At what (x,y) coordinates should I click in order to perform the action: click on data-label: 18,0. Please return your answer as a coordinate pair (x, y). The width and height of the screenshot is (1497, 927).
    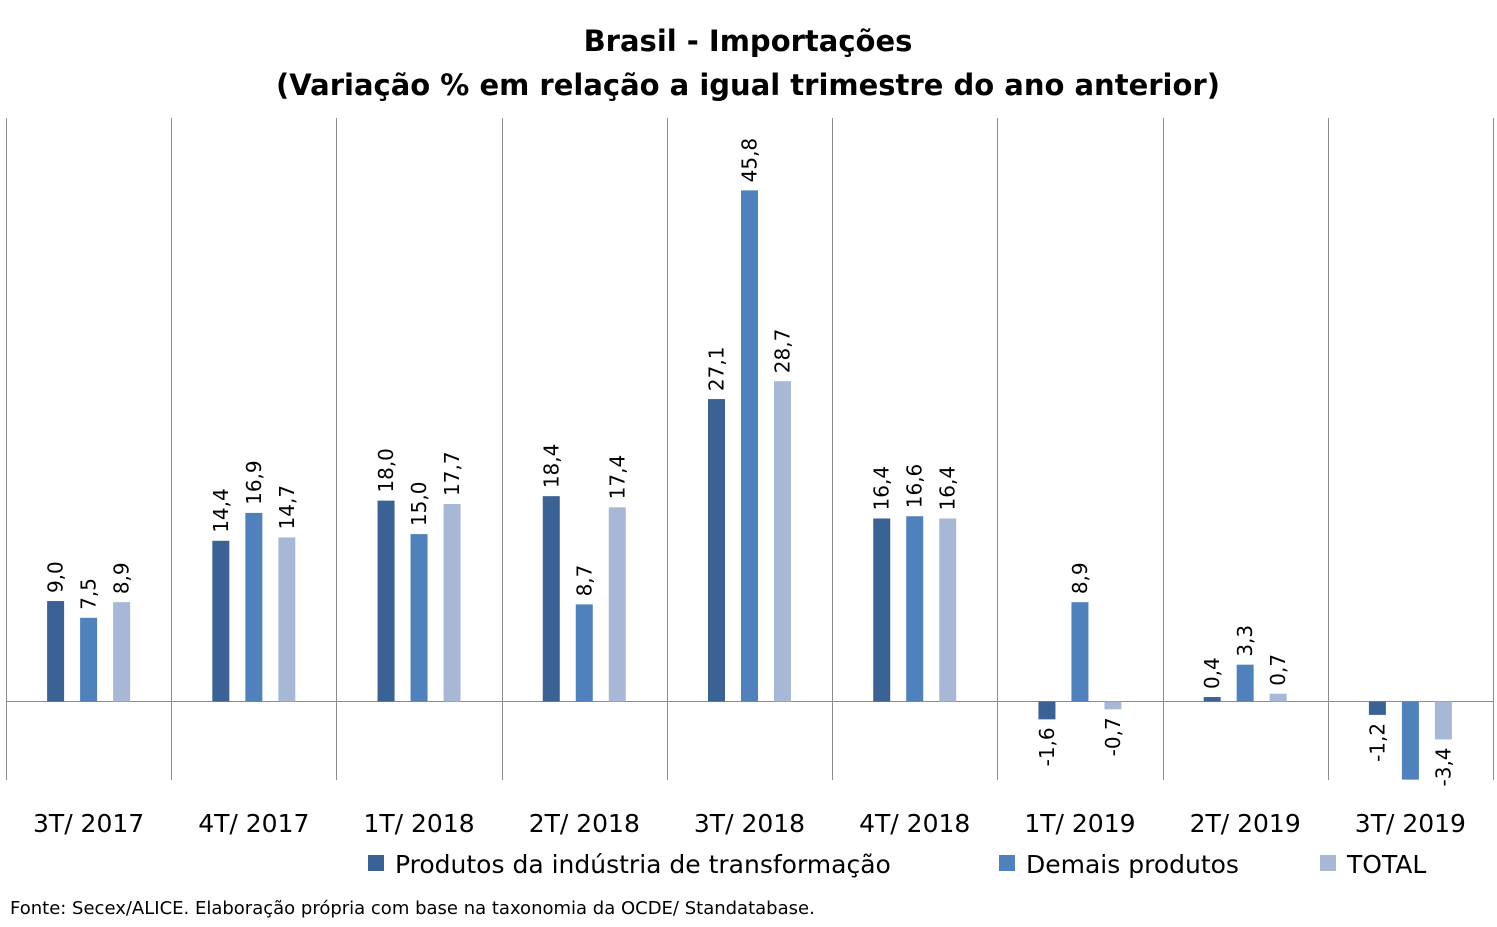
    Looking at the image, I should click on (386, 470).